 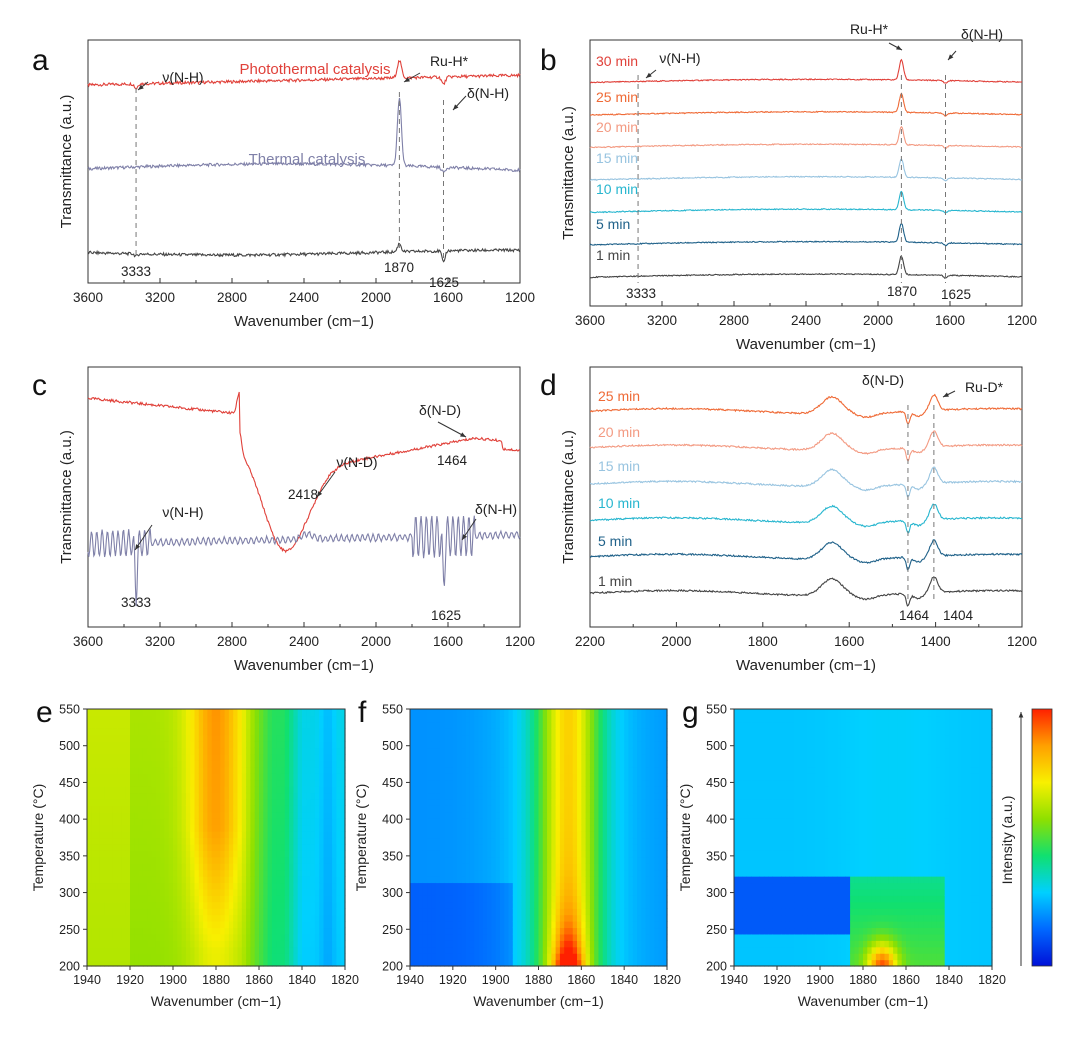 I want to click on panel-d-series-label: 1 min, so click(x=615, y=581).